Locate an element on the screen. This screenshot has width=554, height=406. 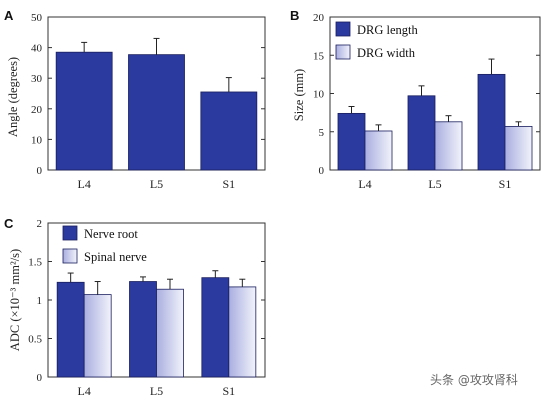
legend-label-c: Nerve root is located at coordinates (111, 234).